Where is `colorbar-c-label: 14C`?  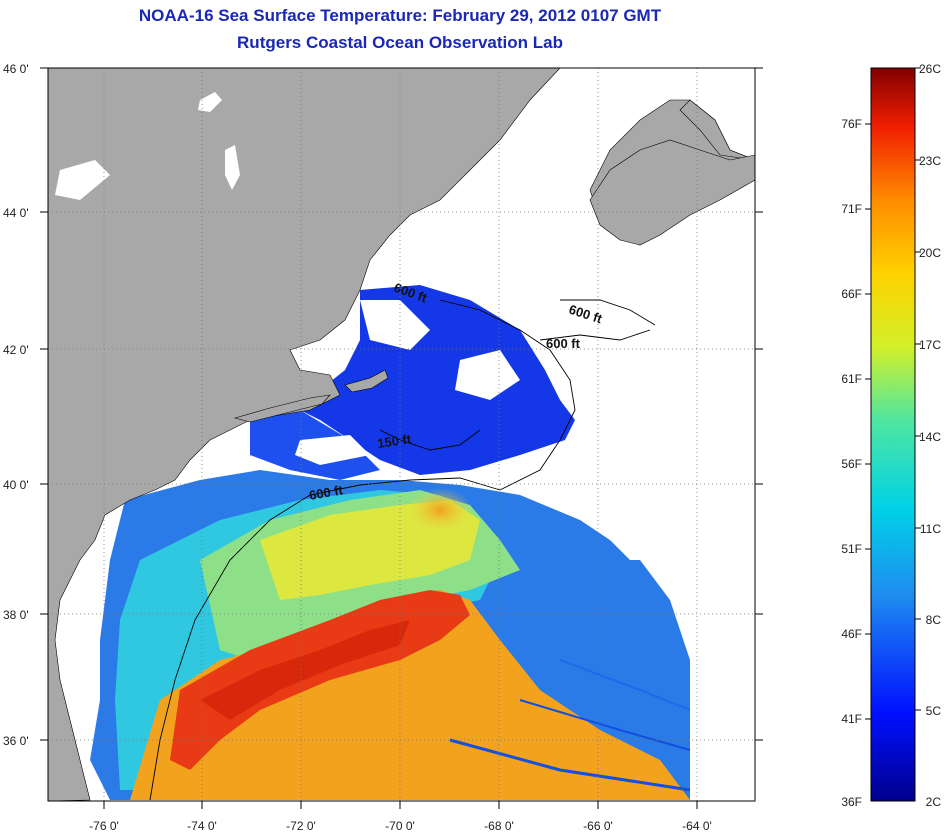
colorbar-c-label: 14C is located at coordinates (930, 437).